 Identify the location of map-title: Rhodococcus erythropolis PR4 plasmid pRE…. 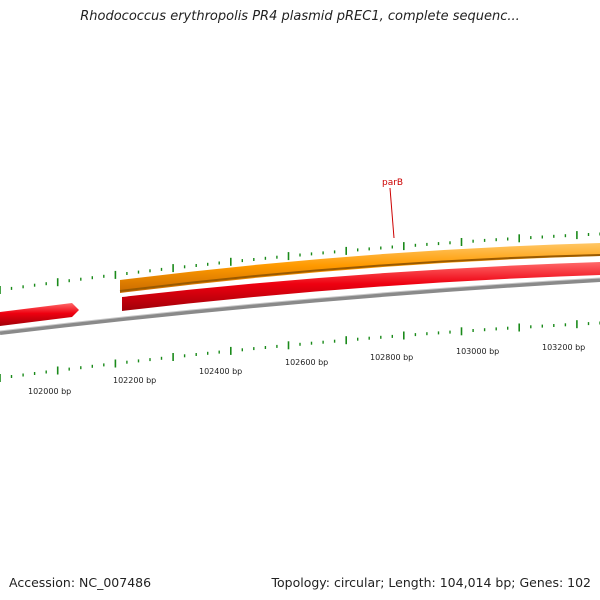
(300, 16).